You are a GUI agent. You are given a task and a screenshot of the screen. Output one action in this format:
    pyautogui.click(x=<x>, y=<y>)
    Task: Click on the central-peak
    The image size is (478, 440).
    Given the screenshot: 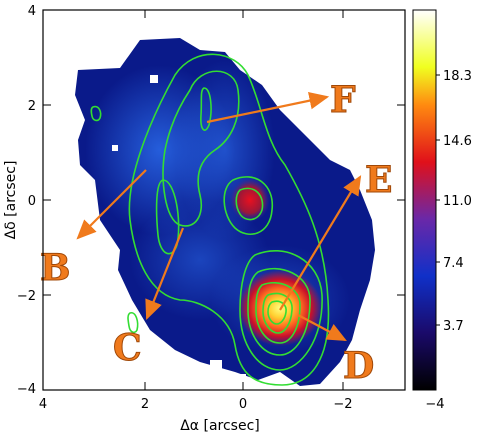 What is the action you would take?
    pyautogui.click(x=250, y=200)
    